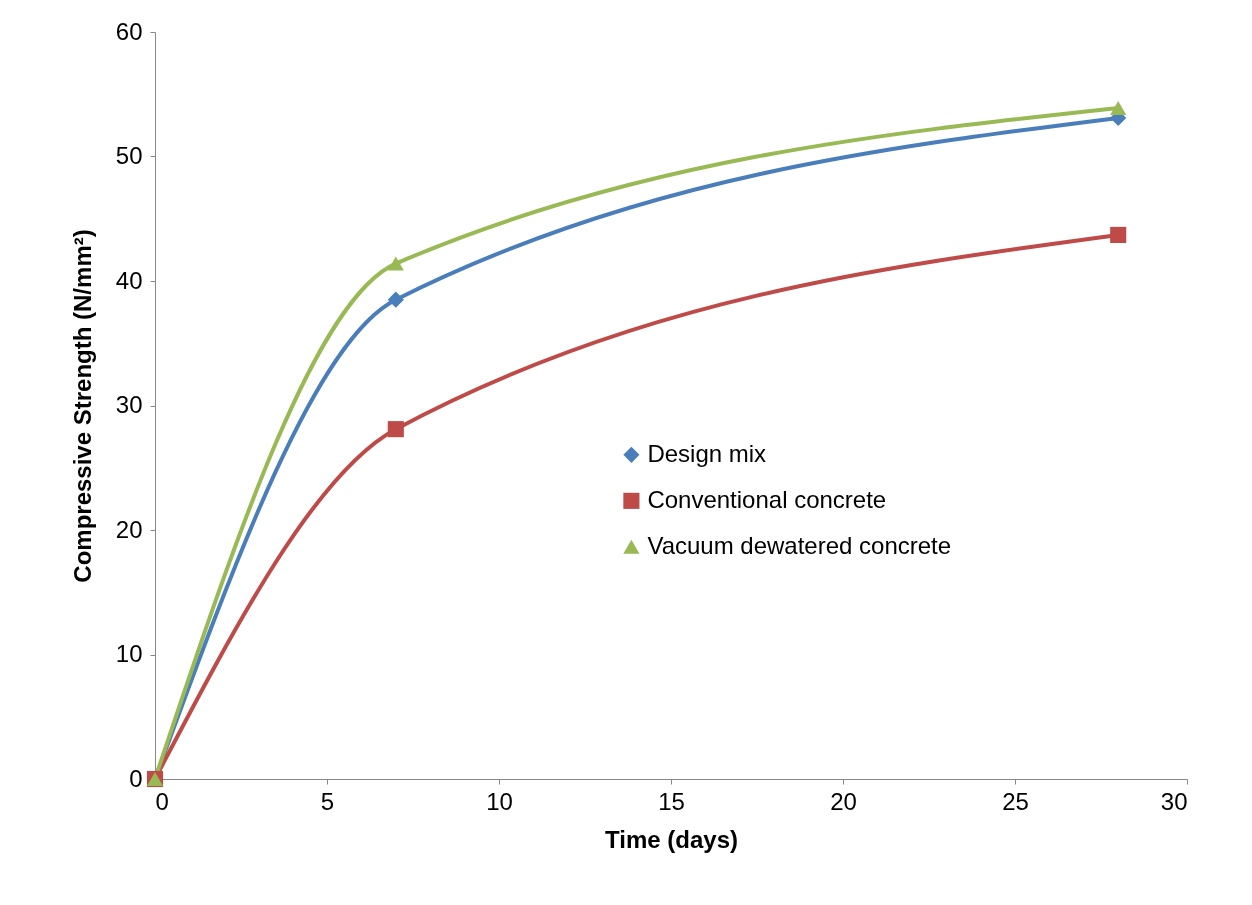 The width and height of the screenshot is (1252, 905). What do you see at coordinates (799, 545) in the screenshot?
I see `legend-label: Vacuum dewatered concrete` at bounding box center [799, 545].